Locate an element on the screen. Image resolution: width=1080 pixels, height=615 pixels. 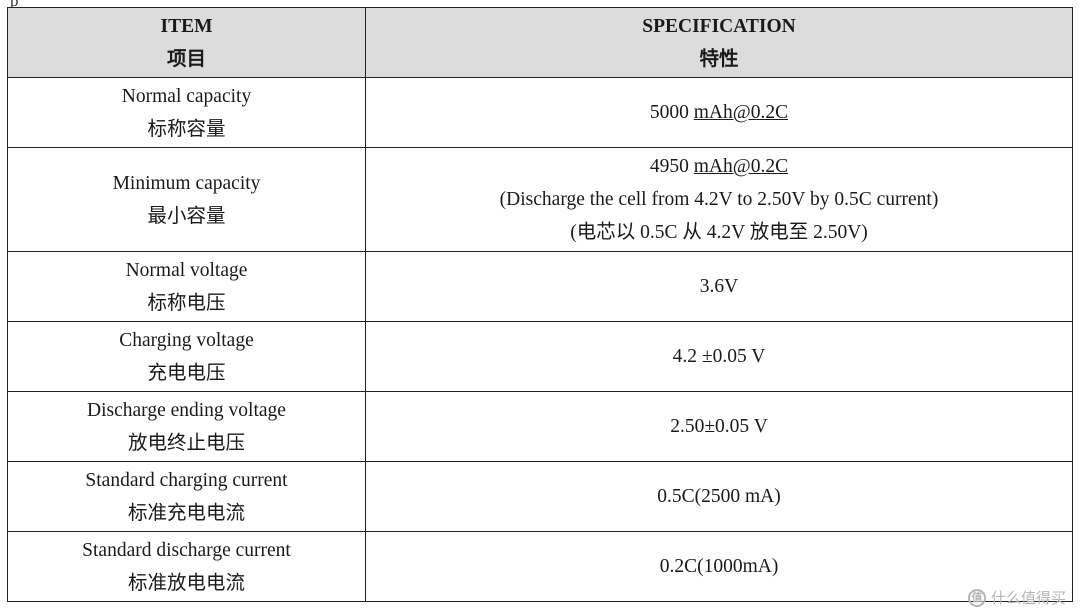
spec-cell: 0.2C(1000mA) is located at coordinates (719, 566).